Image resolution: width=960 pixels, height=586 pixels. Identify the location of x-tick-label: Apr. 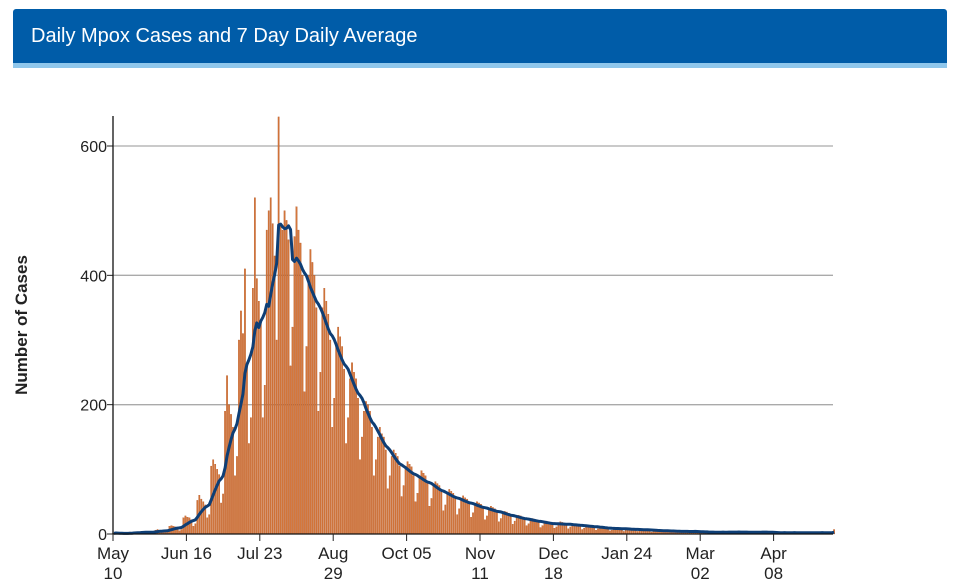
(773, 553).